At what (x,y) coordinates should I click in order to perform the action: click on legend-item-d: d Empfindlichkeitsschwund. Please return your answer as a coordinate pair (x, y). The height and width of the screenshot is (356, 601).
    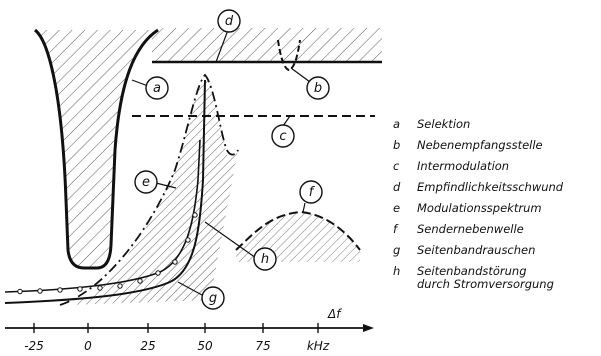
    Looking at the image, I should click on (495, 191).